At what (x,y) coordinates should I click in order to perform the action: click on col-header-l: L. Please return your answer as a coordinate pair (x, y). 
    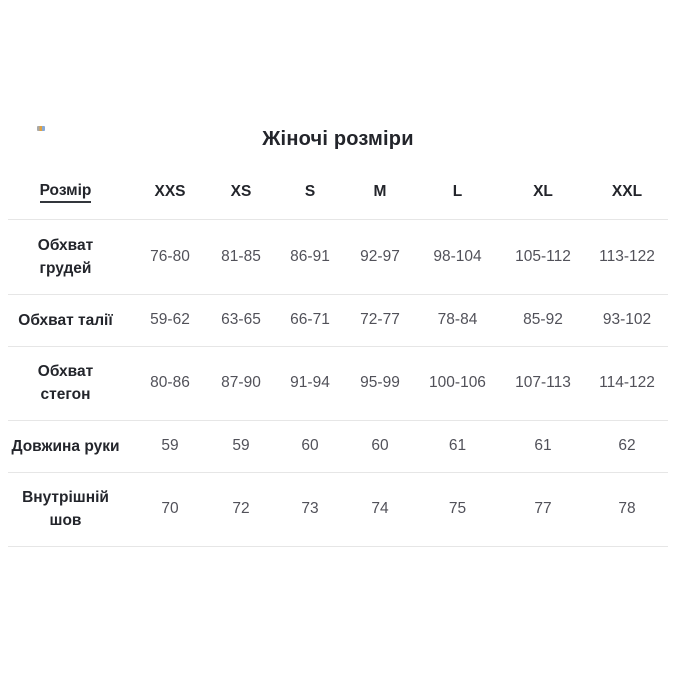
    Looking at the image, I should click on (457, 192).